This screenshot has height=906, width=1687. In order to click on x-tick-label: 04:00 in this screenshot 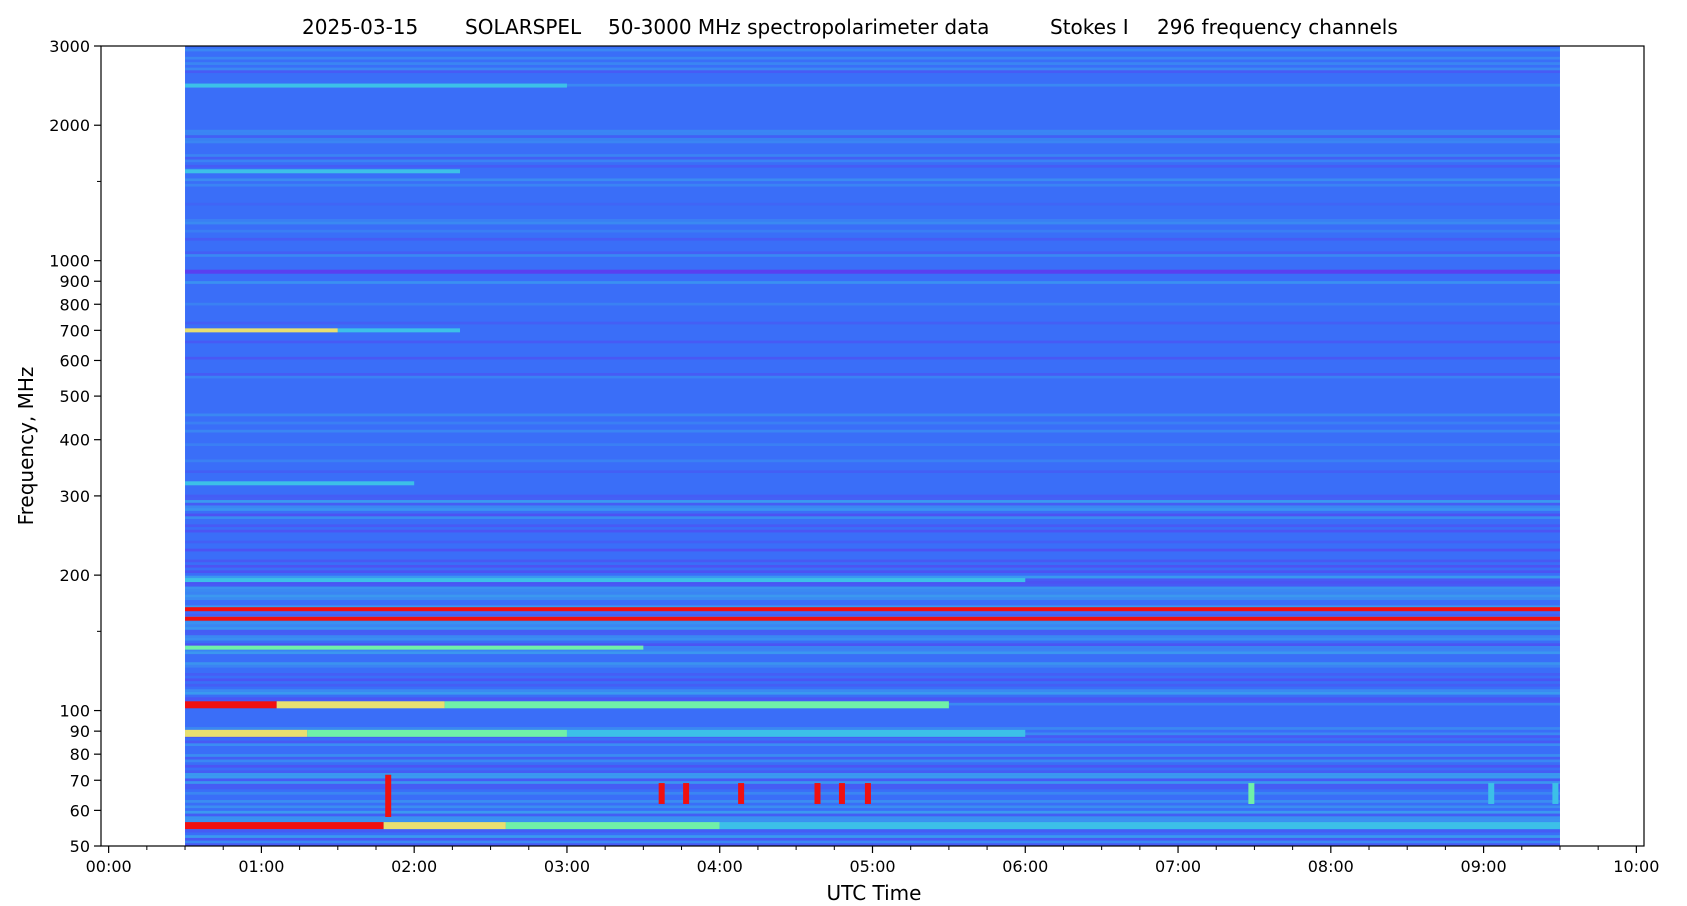, I will do `click(720, 866)`.